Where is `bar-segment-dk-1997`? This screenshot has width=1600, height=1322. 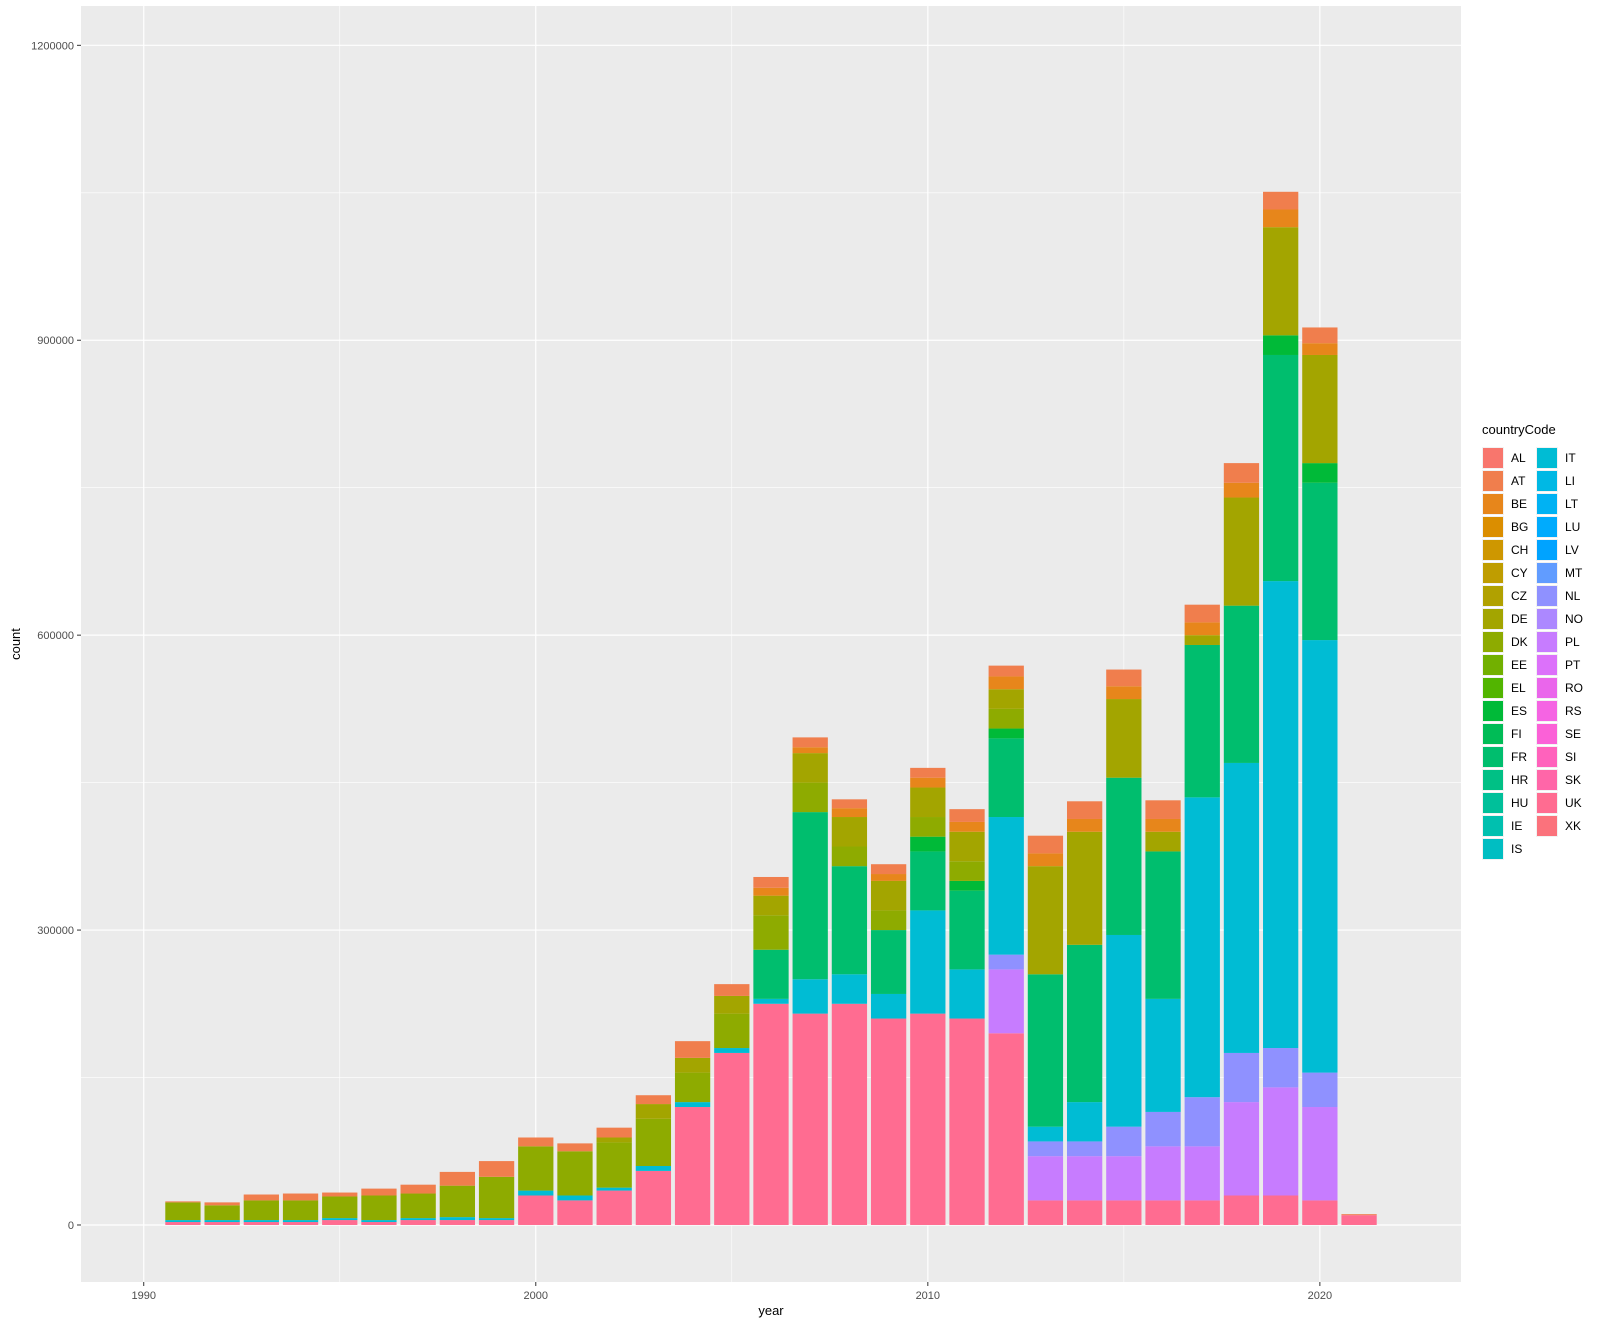 bar-segment-dk-1997 is located at coordinates (418, 1206).